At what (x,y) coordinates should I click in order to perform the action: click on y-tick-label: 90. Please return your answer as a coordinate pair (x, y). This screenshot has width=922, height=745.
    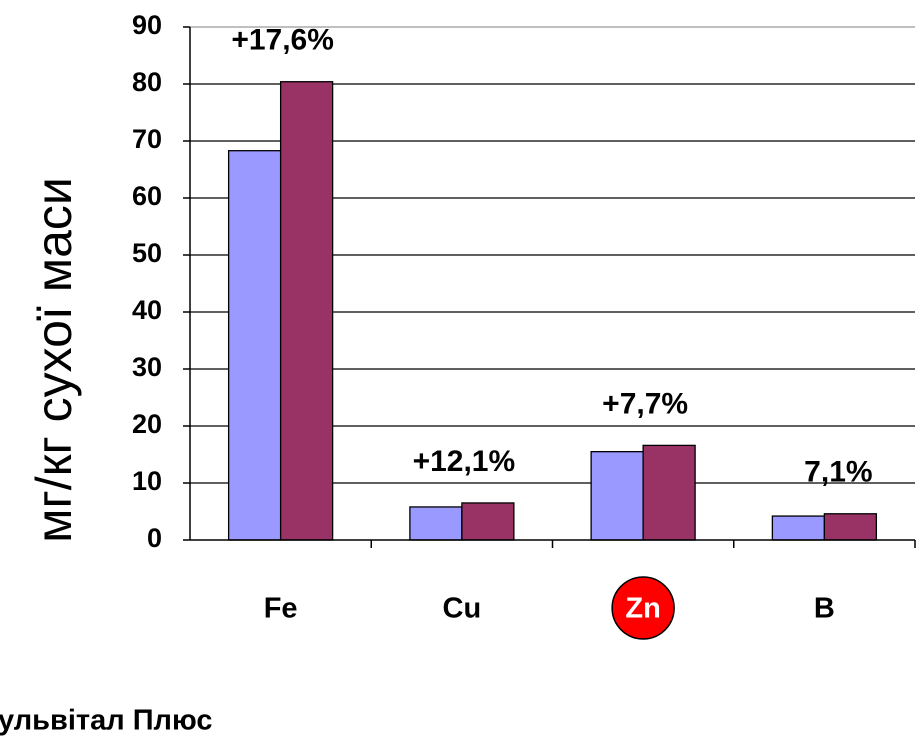
    Looking at the image, I should click on (147, 25).